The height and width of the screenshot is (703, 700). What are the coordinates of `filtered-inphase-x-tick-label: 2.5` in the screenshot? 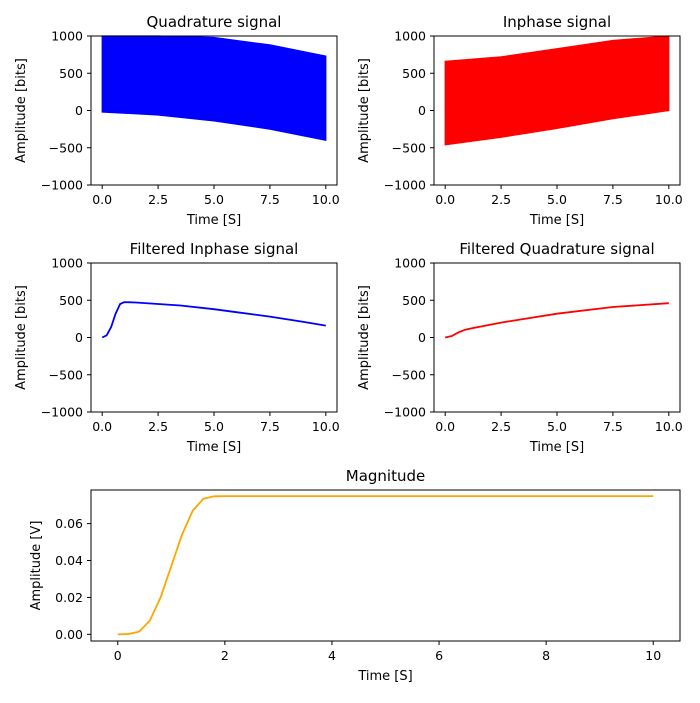 It's located at (158, 426).